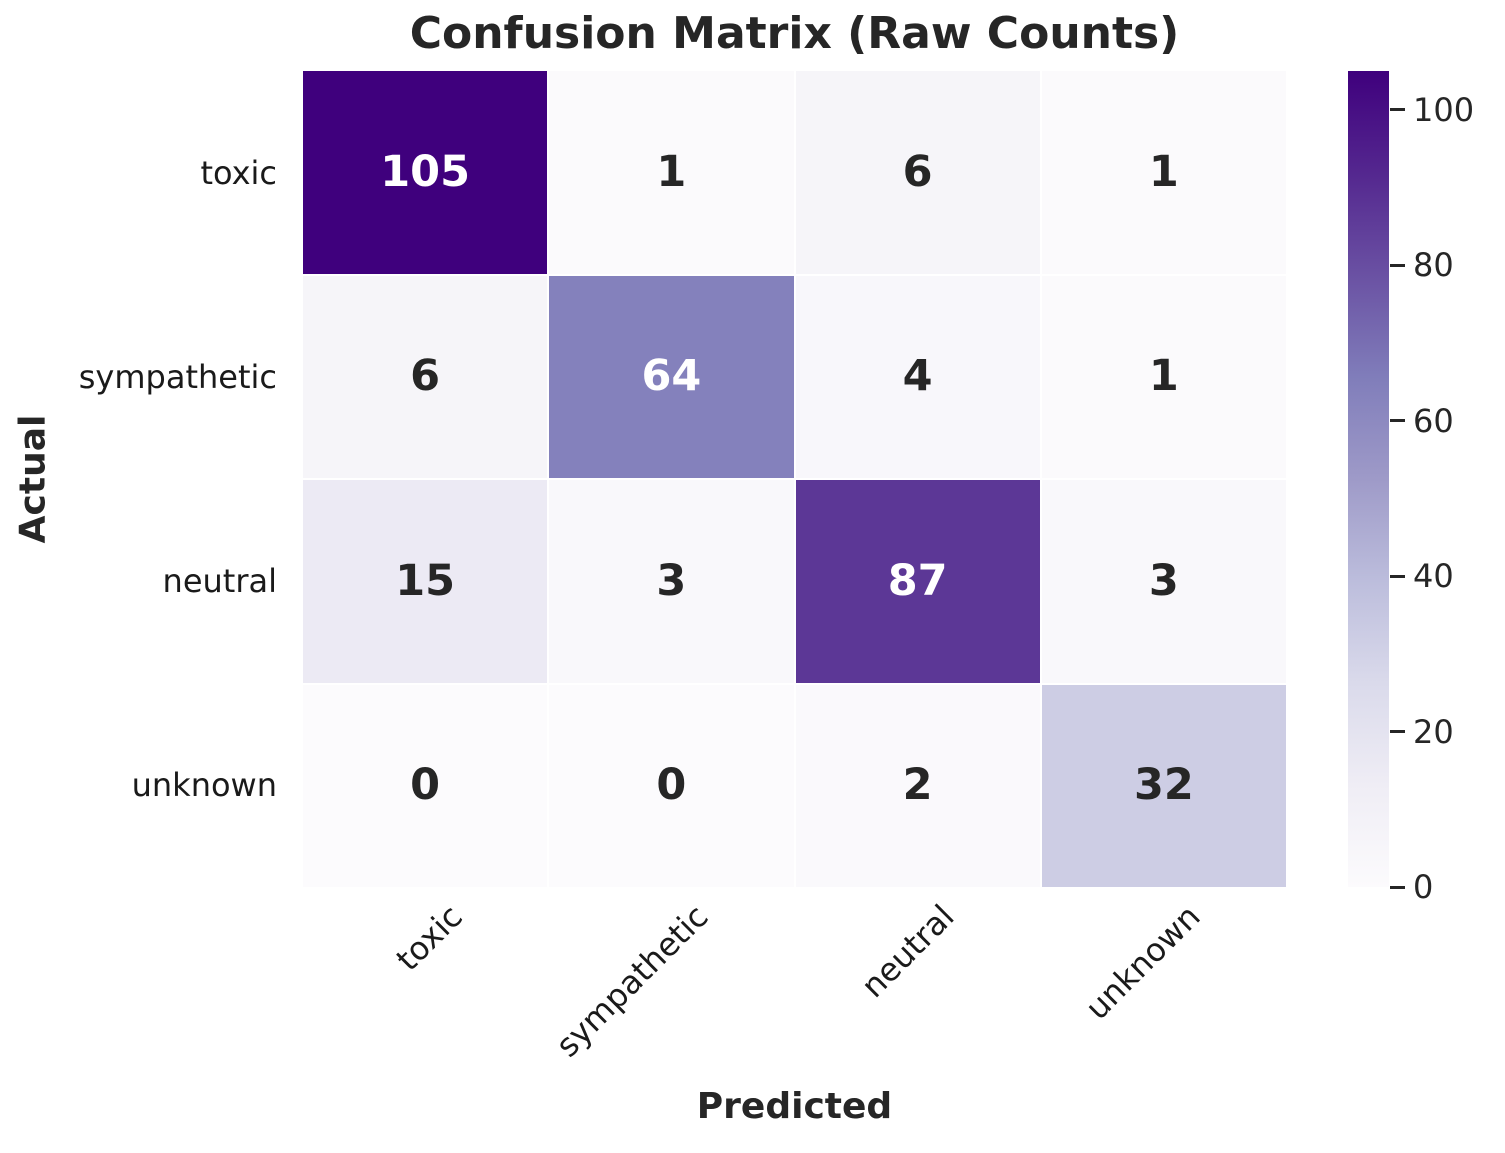 The width and height of the screenshot is (1505, 1153). Describe the element at coordinates (1423, 887) in the screenshot. I see `colorbar-tick-label-0: 0` at that location.